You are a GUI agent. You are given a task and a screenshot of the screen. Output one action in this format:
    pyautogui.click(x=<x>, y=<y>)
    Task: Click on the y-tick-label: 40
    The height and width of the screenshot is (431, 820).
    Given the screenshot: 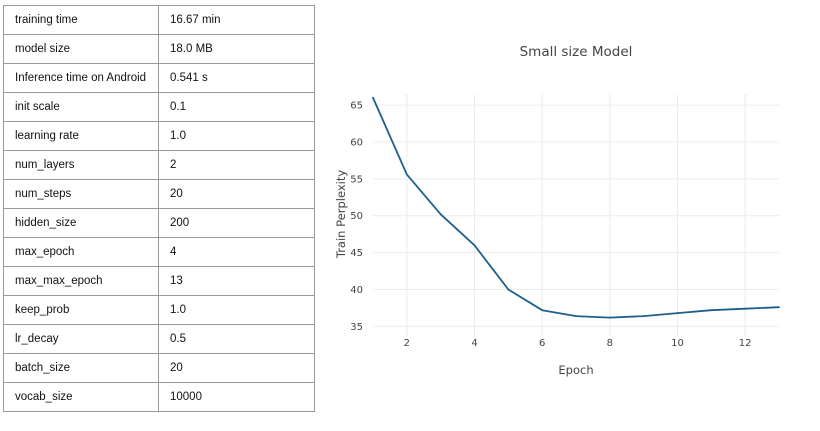 What is the action you would take?
    pyautogui.click(x=356, y=290)
    